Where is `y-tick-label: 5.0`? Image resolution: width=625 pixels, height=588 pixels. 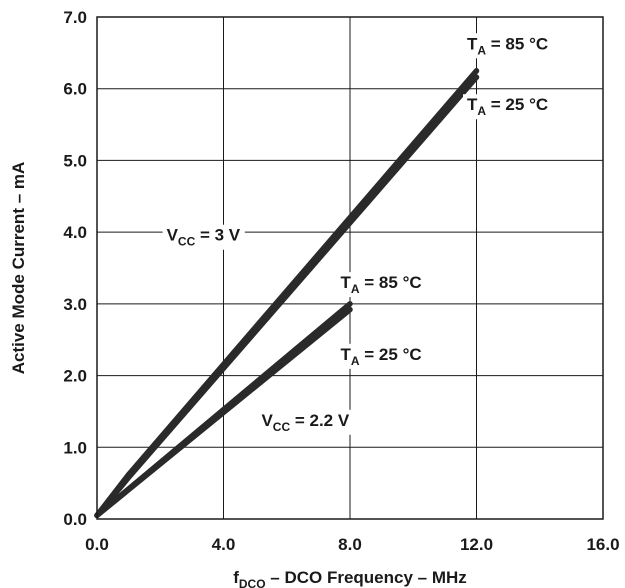
y-tick-label: 5.0 is located at coordinates (75, 160).